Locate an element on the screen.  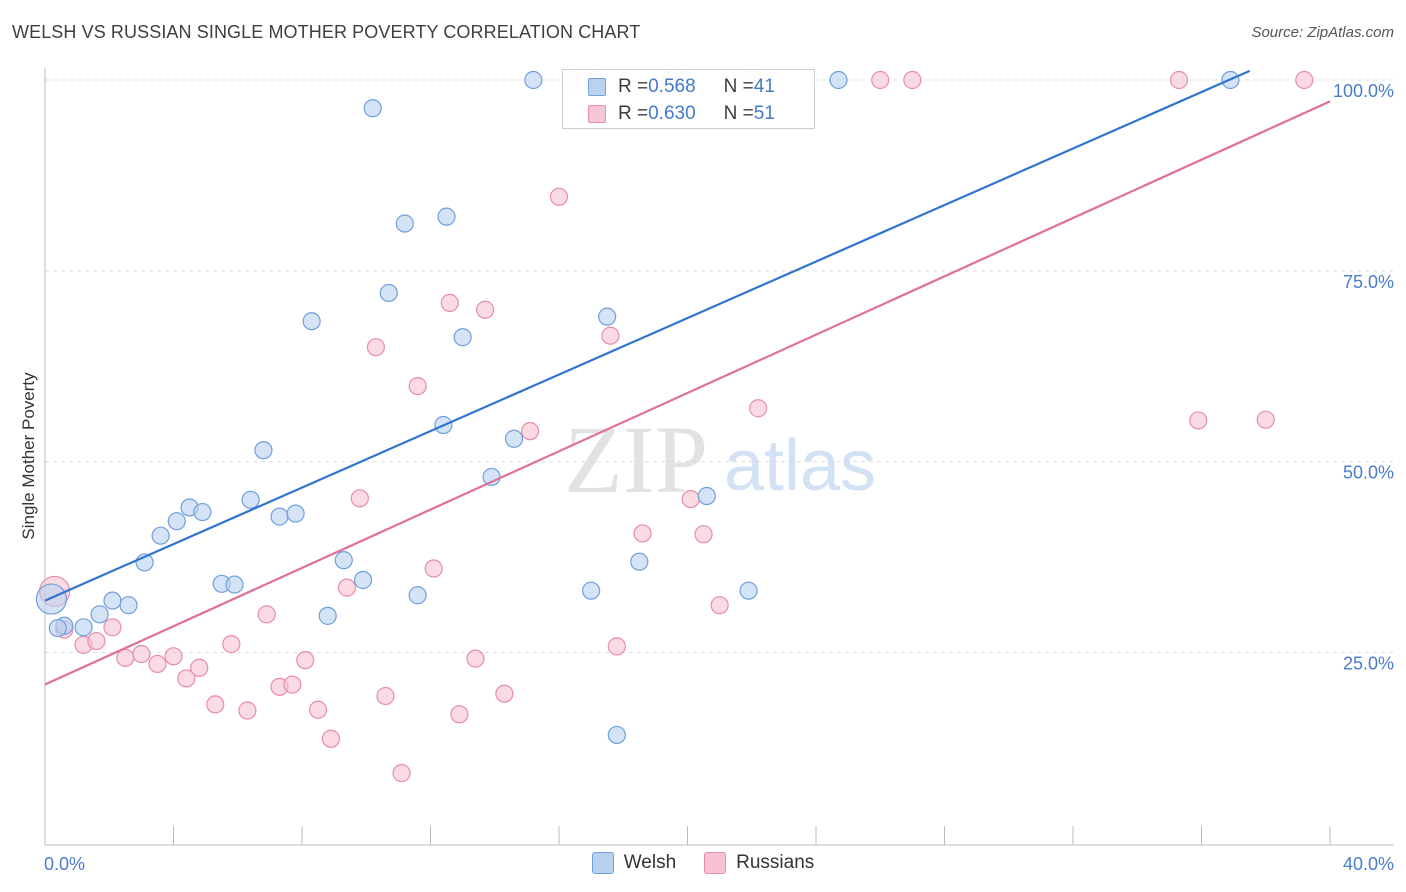
russians-swatch is located at coordinates (597, 114).